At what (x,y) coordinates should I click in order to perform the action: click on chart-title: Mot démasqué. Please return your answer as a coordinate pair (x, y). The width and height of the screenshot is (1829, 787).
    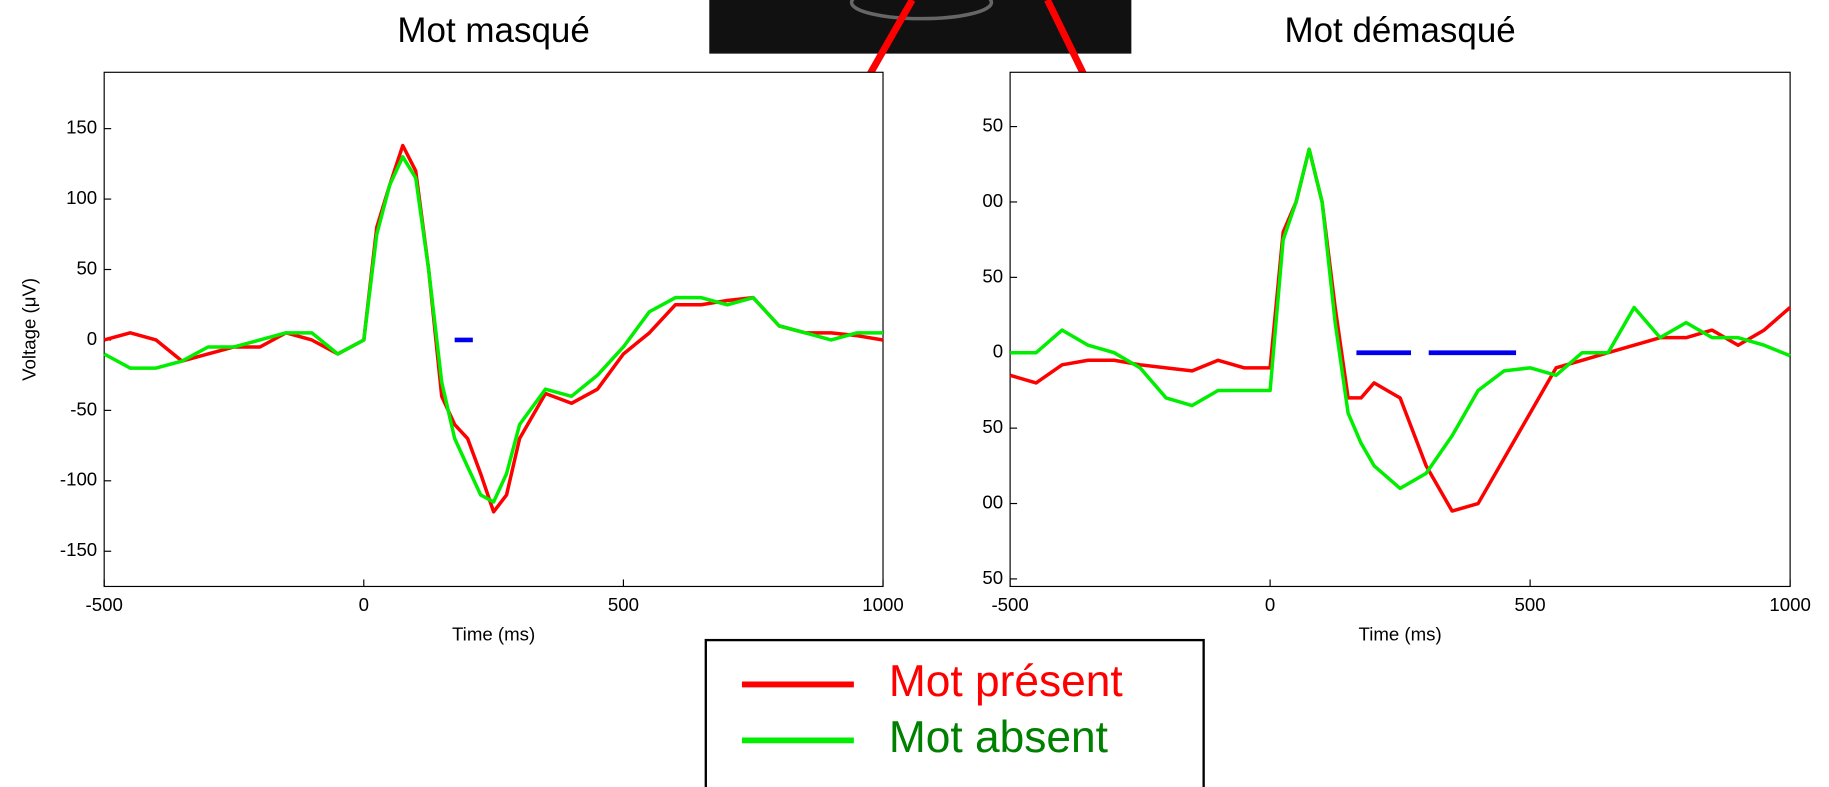
    Looking at the image, I should click on (1399, 30).